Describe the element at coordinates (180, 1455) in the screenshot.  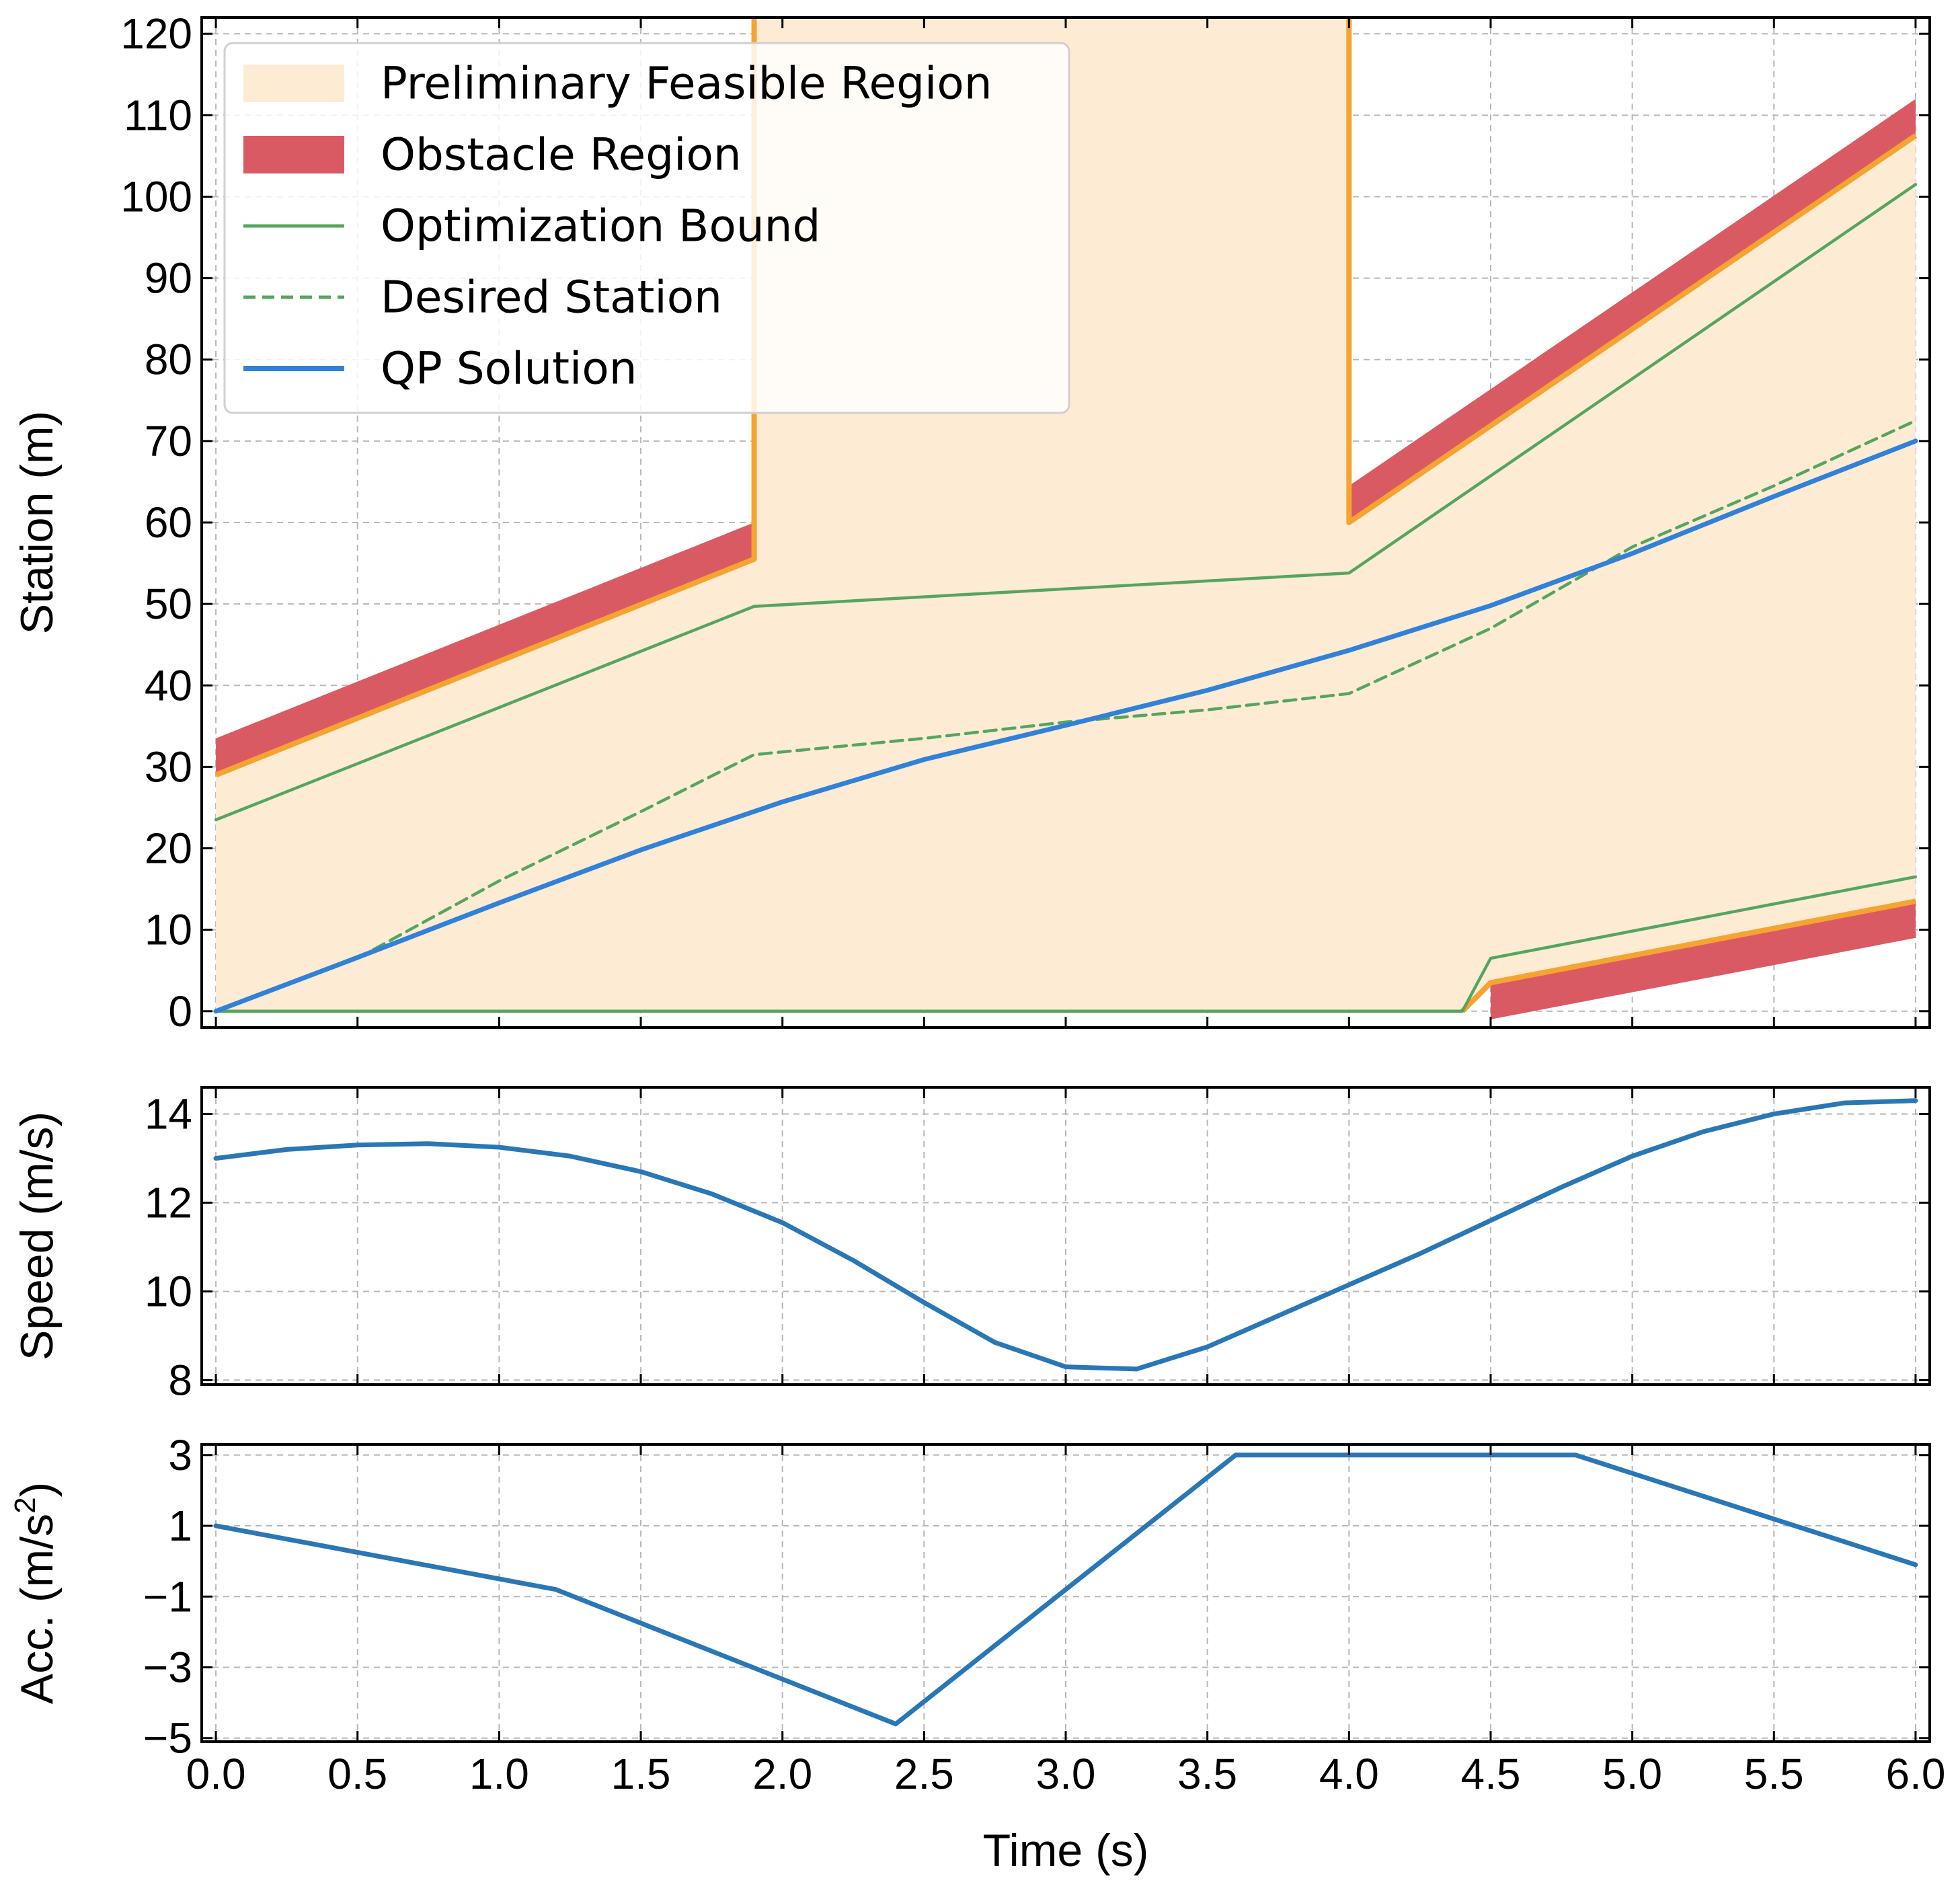
I see `y-tick-label: 3` at that location.